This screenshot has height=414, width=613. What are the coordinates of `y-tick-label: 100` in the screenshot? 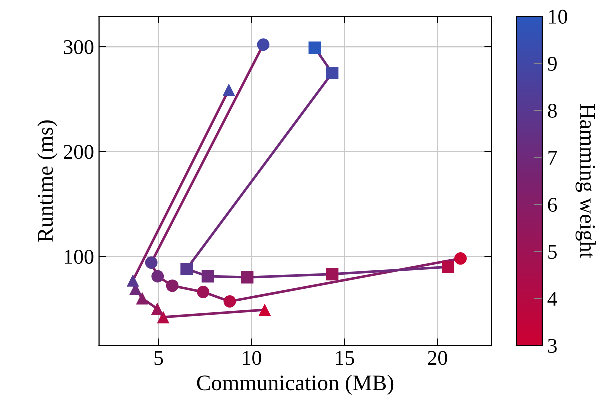 It's located at (79, 257).